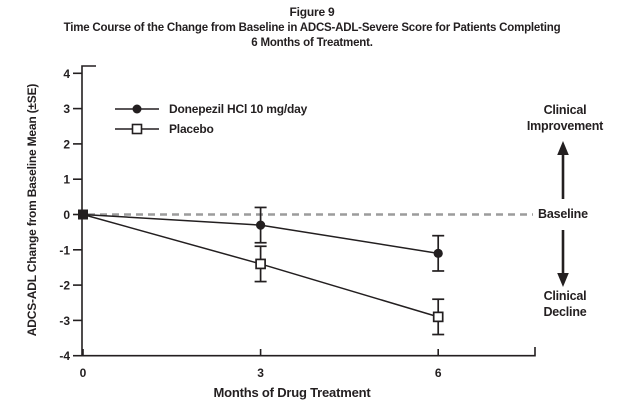  Describe the element at coordinates (32, 210) in the screenshot. I see `y-axis-title: ADCS-ADL Change from Baseline Mean (±SE)` at that location.